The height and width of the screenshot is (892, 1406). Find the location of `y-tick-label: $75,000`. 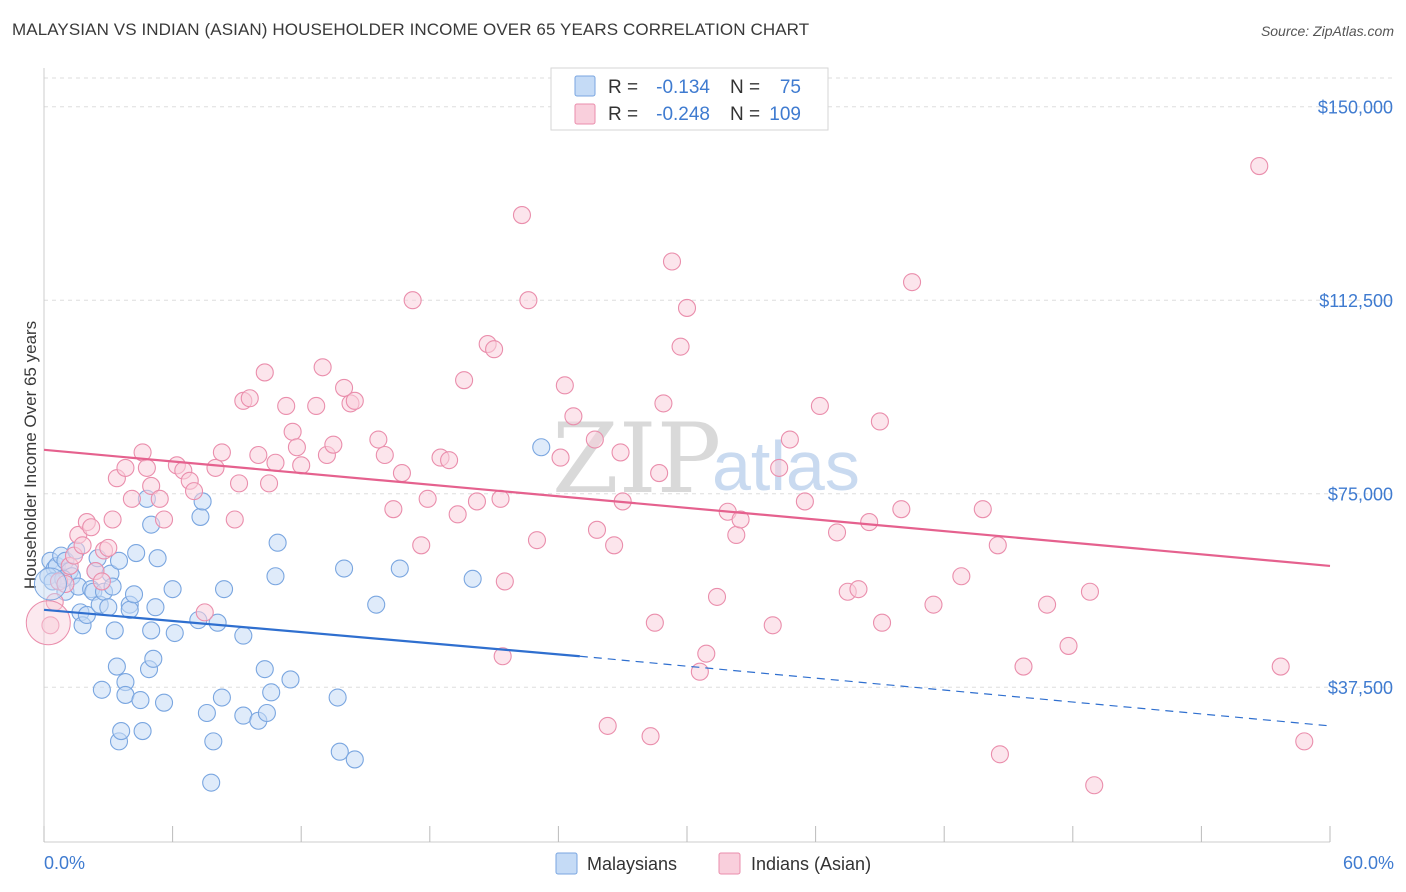

y-tick-label: $75,000 is located at coordinates (1360, 495).